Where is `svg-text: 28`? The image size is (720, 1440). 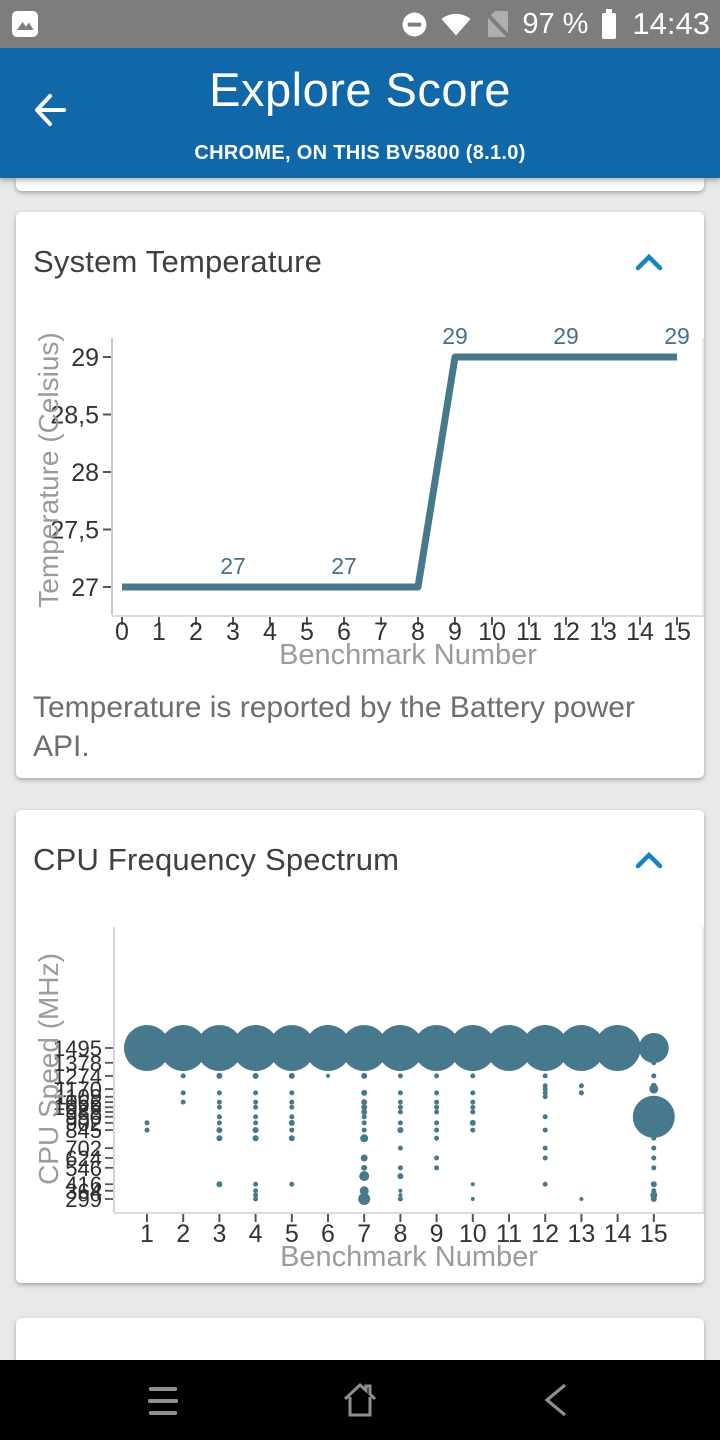
svg-text: 28 is located at coordinates (85, 473).